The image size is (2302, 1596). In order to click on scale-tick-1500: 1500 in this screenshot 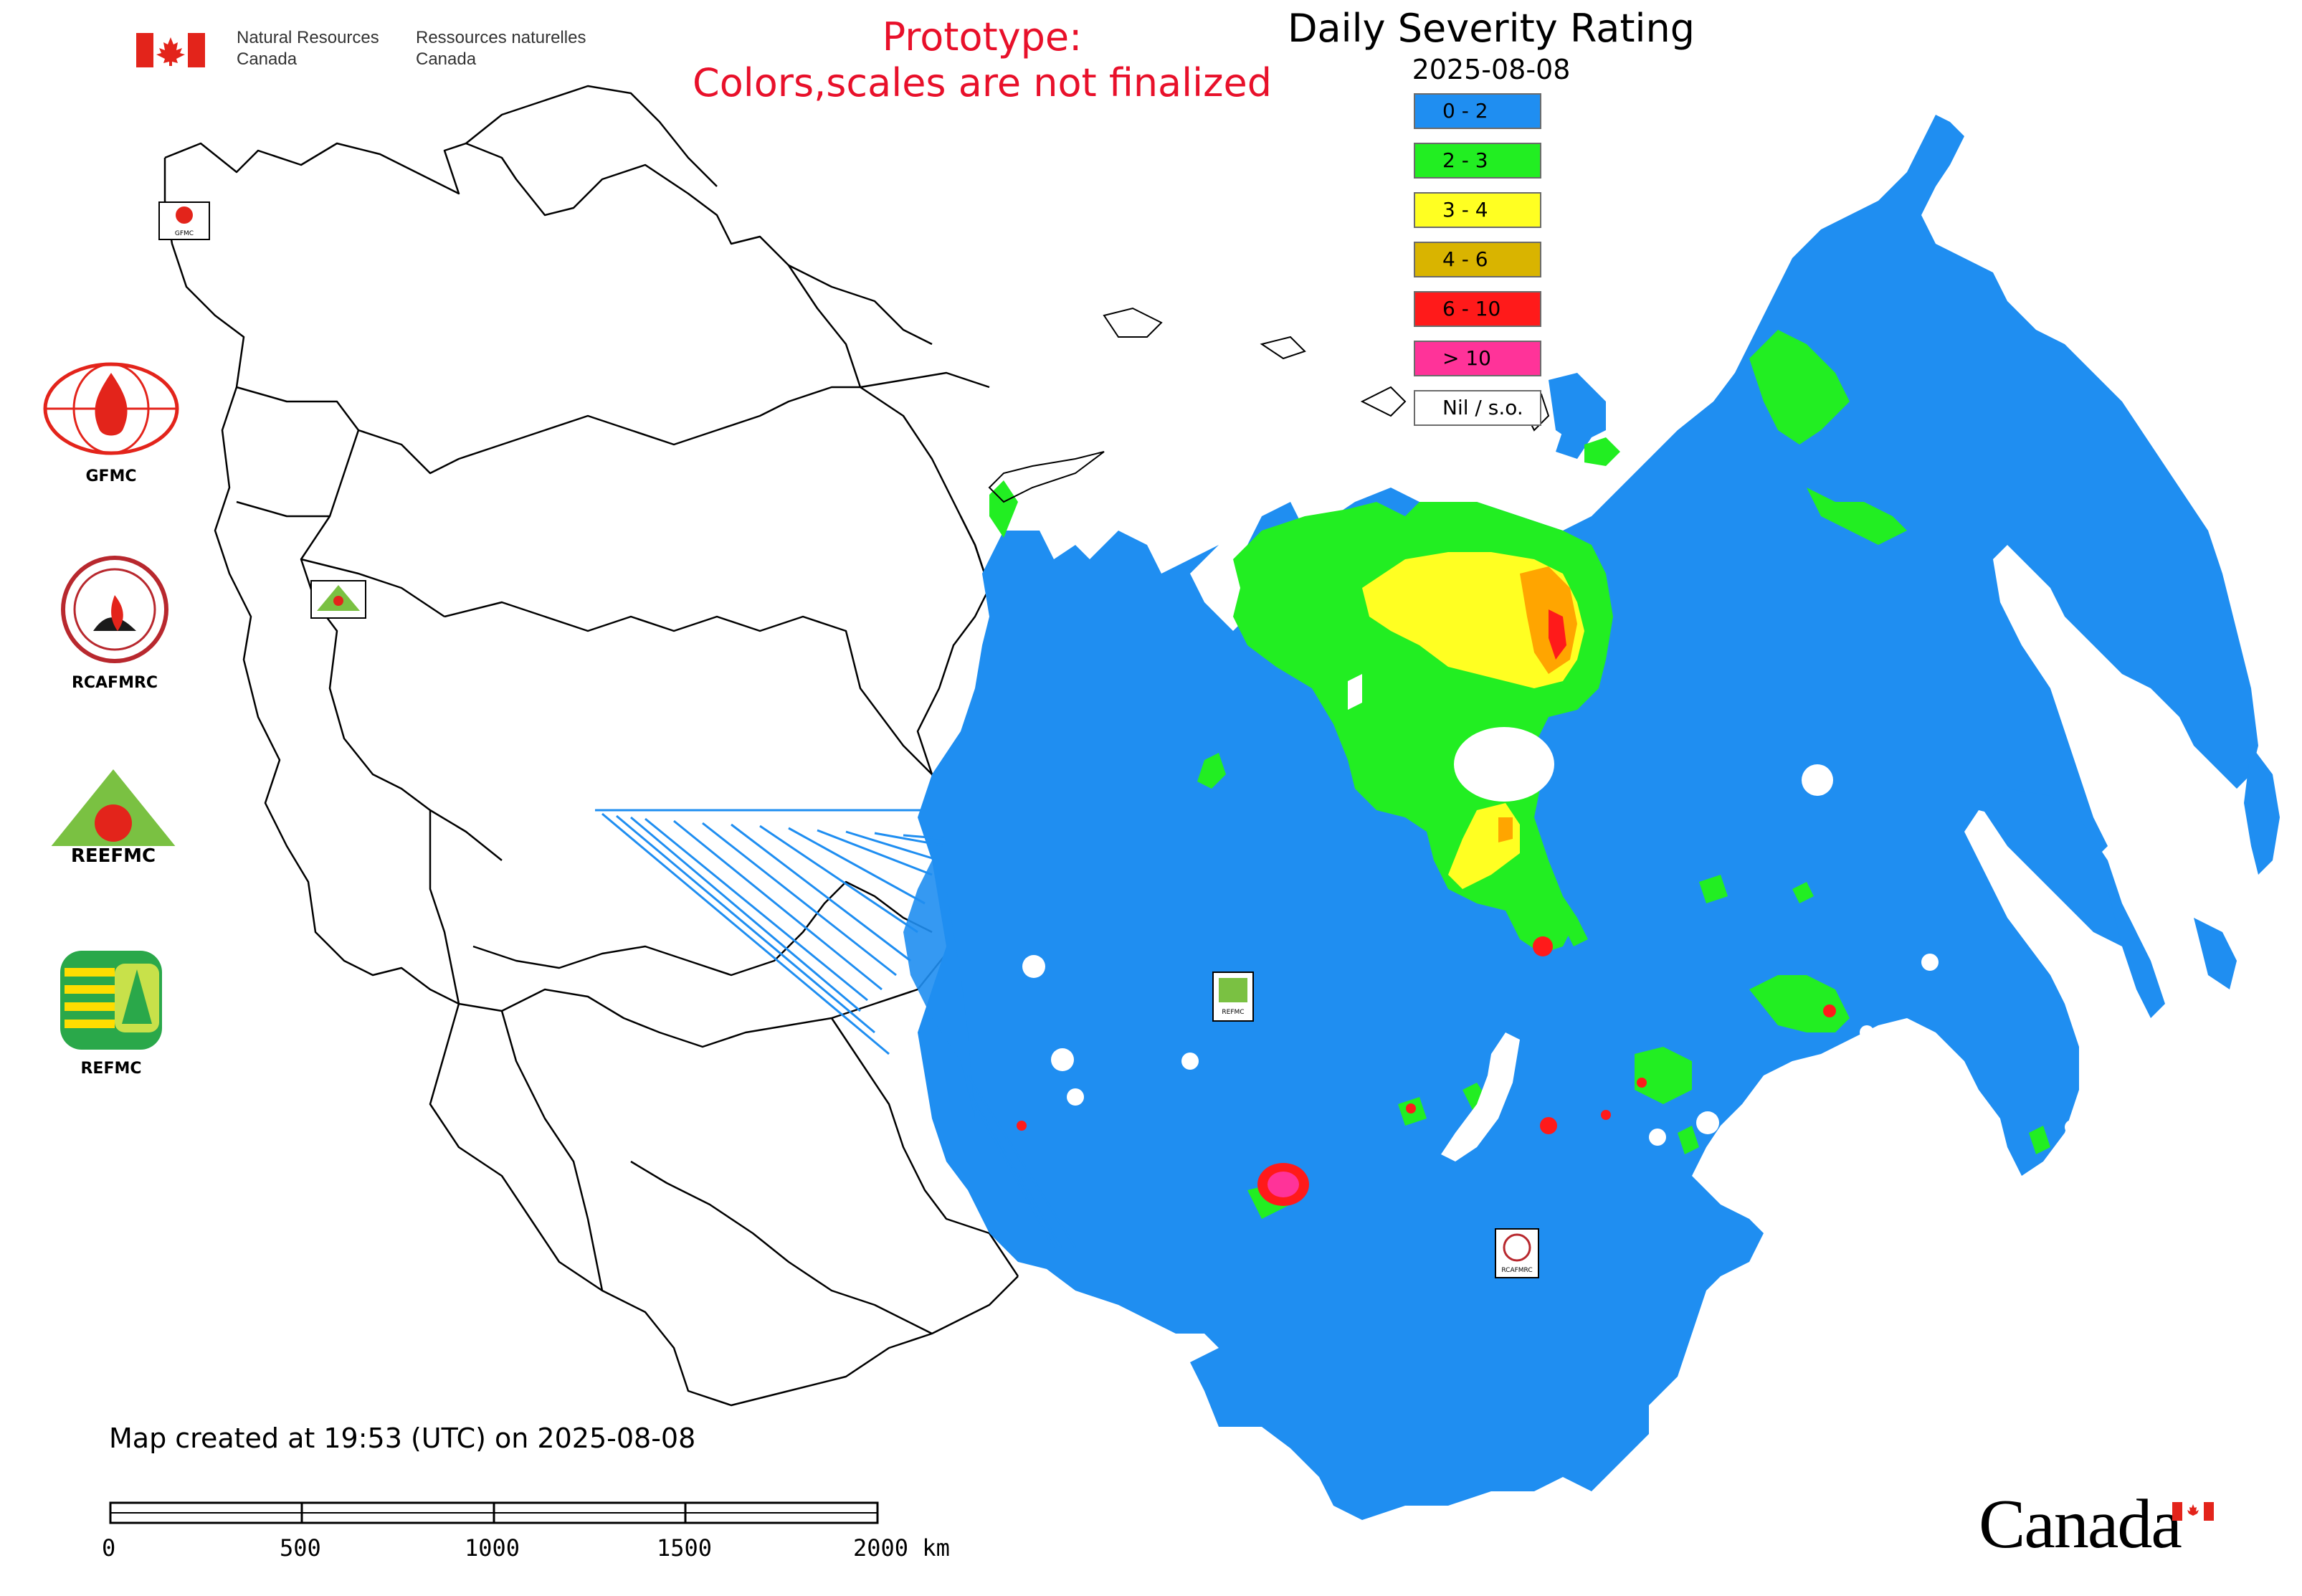, I will do `click(685, 1548)`.